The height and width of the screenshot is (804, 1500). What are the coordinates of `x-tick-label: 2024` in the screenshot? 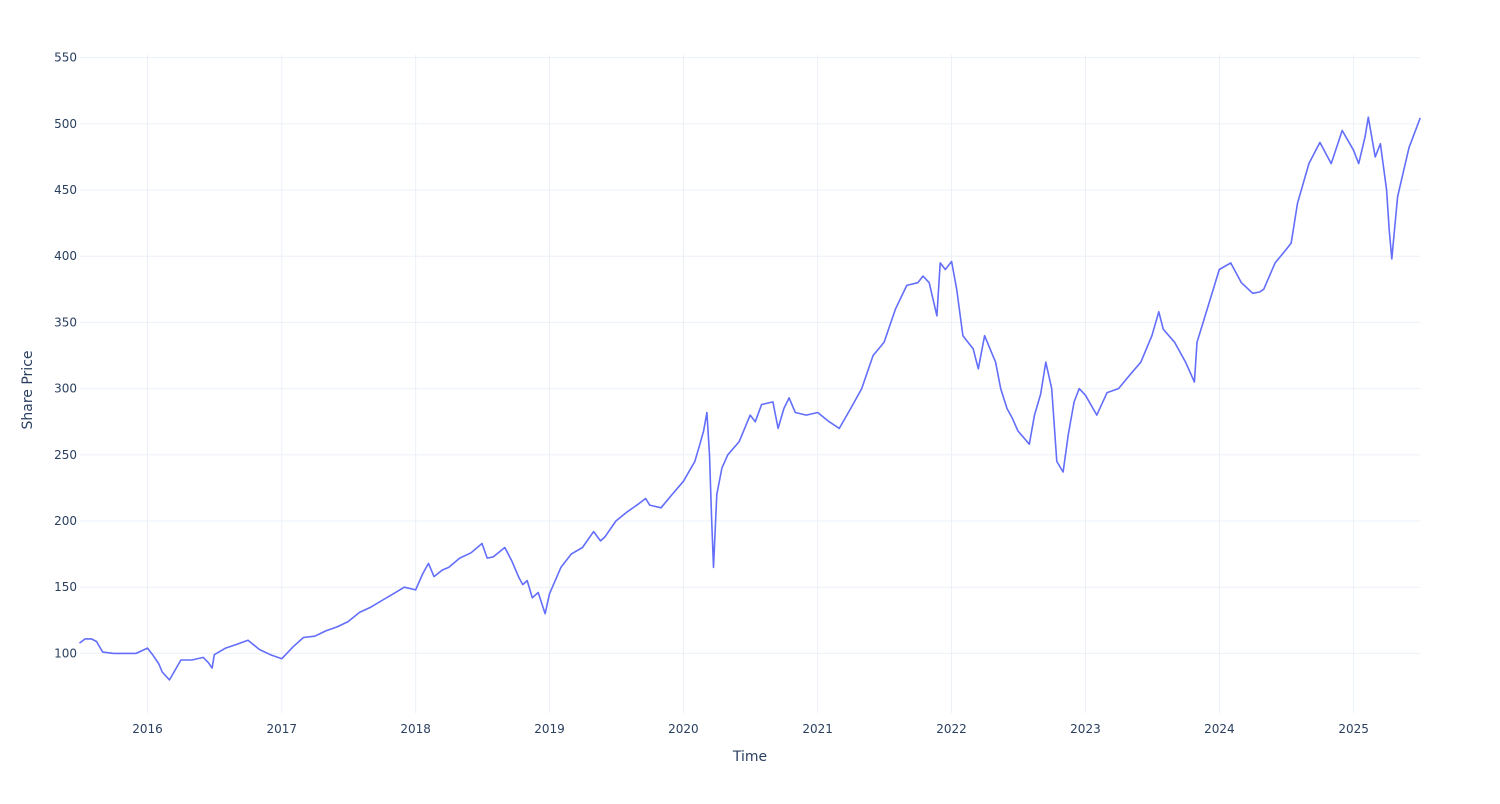 It's located at (1219, 729).